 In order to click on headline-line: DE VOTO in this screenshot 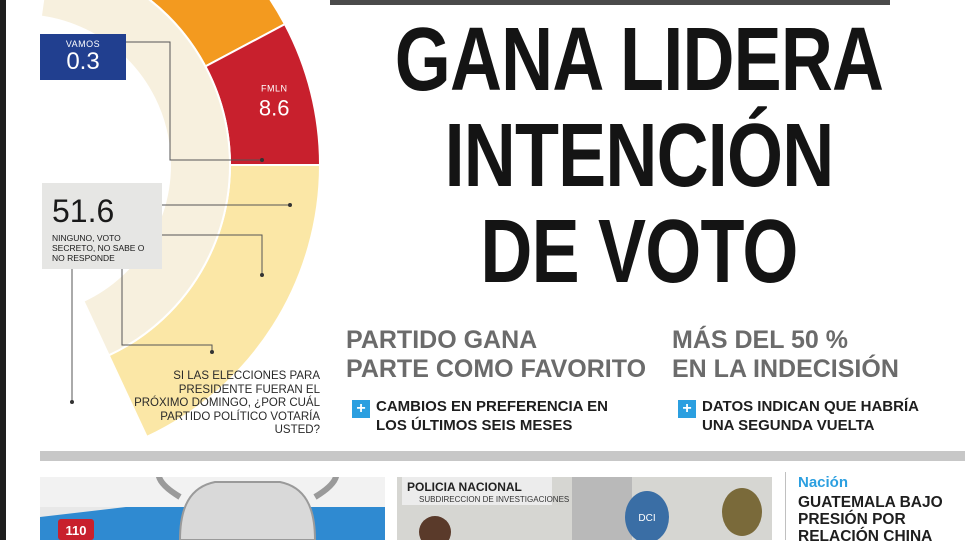, I will do `click(639, 252)`.